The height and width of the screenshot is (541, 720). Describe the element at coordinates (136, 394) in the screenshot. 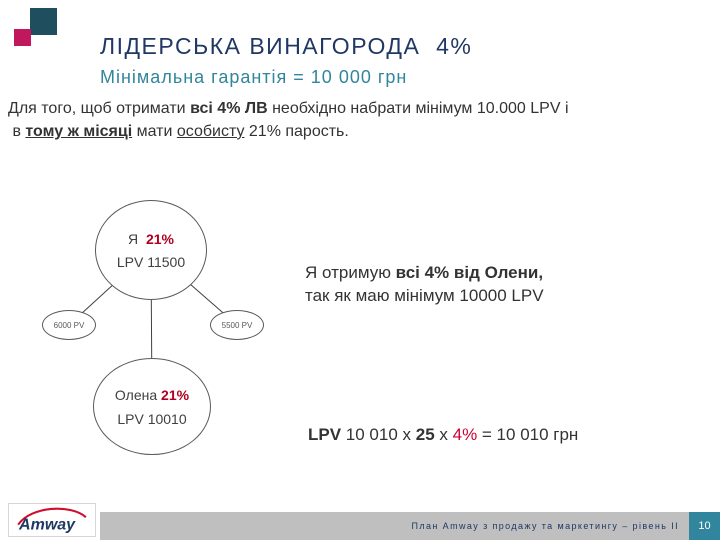

I see `node-partner-name: Олена` at that location.